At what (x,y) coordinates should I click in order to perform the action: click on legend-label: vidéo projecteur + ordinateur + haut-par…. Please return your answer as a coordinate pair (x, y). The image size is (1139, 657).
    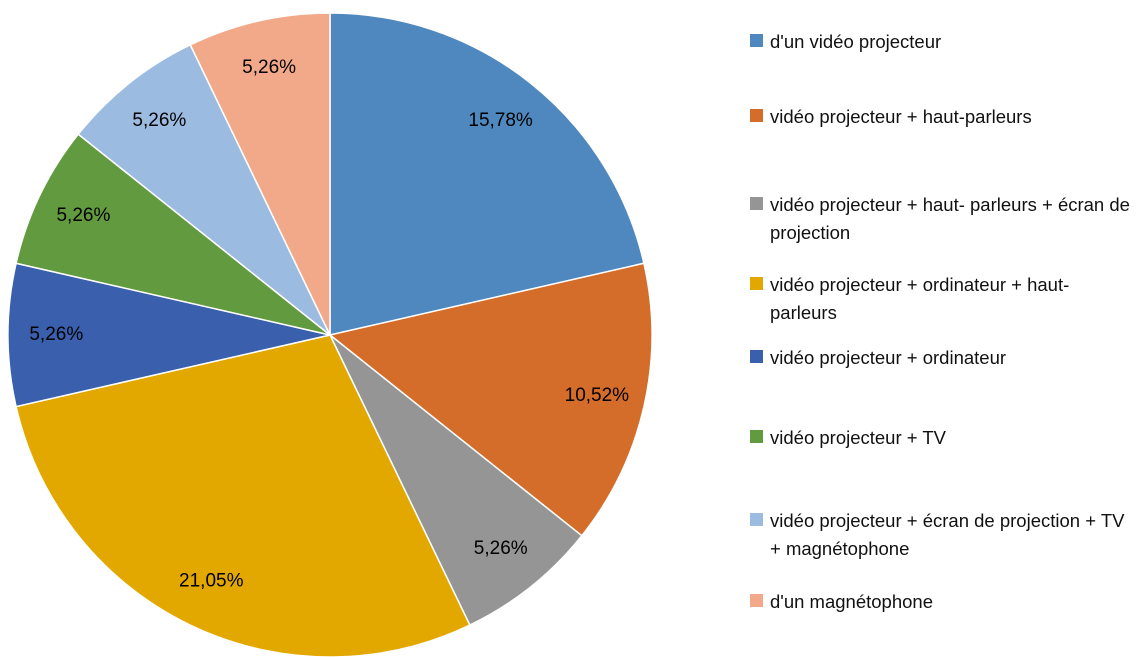
    Looking at the image, I should click on (920, 298).